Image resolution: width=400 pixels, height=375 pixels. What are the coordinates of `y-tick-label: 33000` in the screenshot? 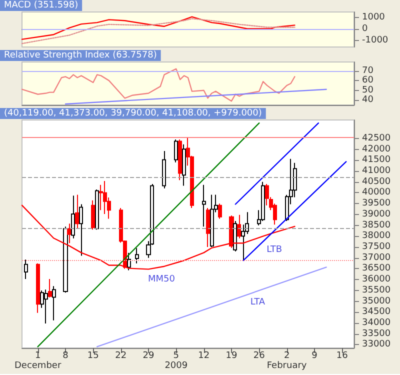 It's located at (376, 345).